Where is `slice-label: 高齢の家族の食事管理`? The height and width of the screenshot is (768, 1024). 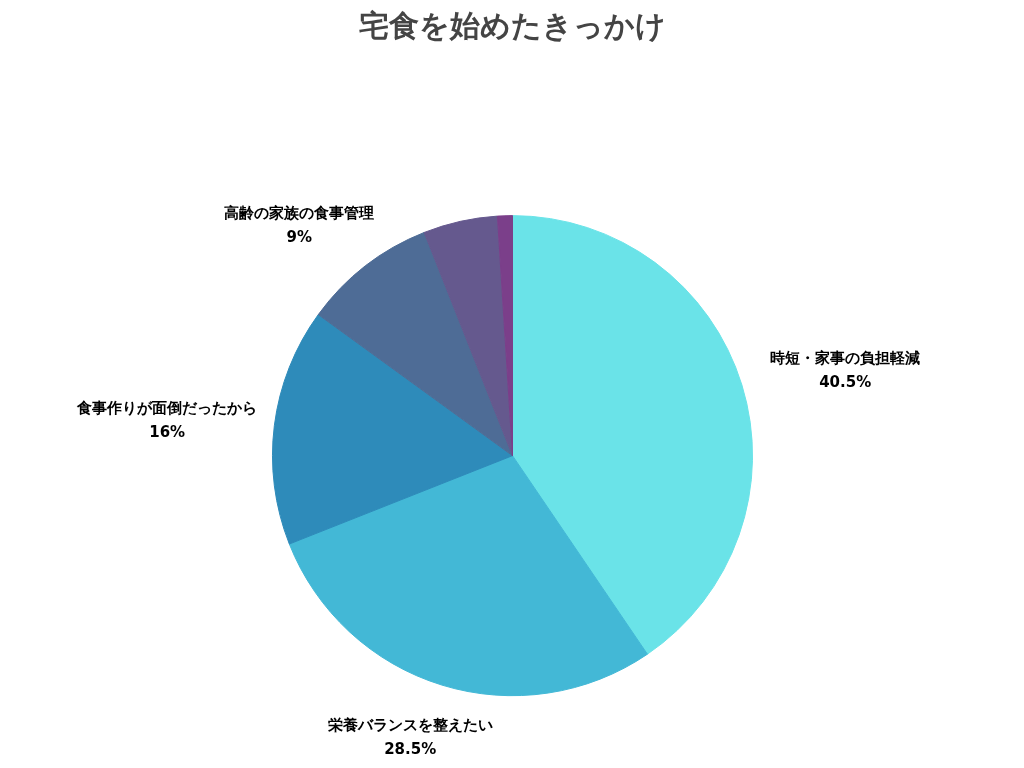 slice-label: 高齢の家族の食事管理 is located at coordinates (299, 212).